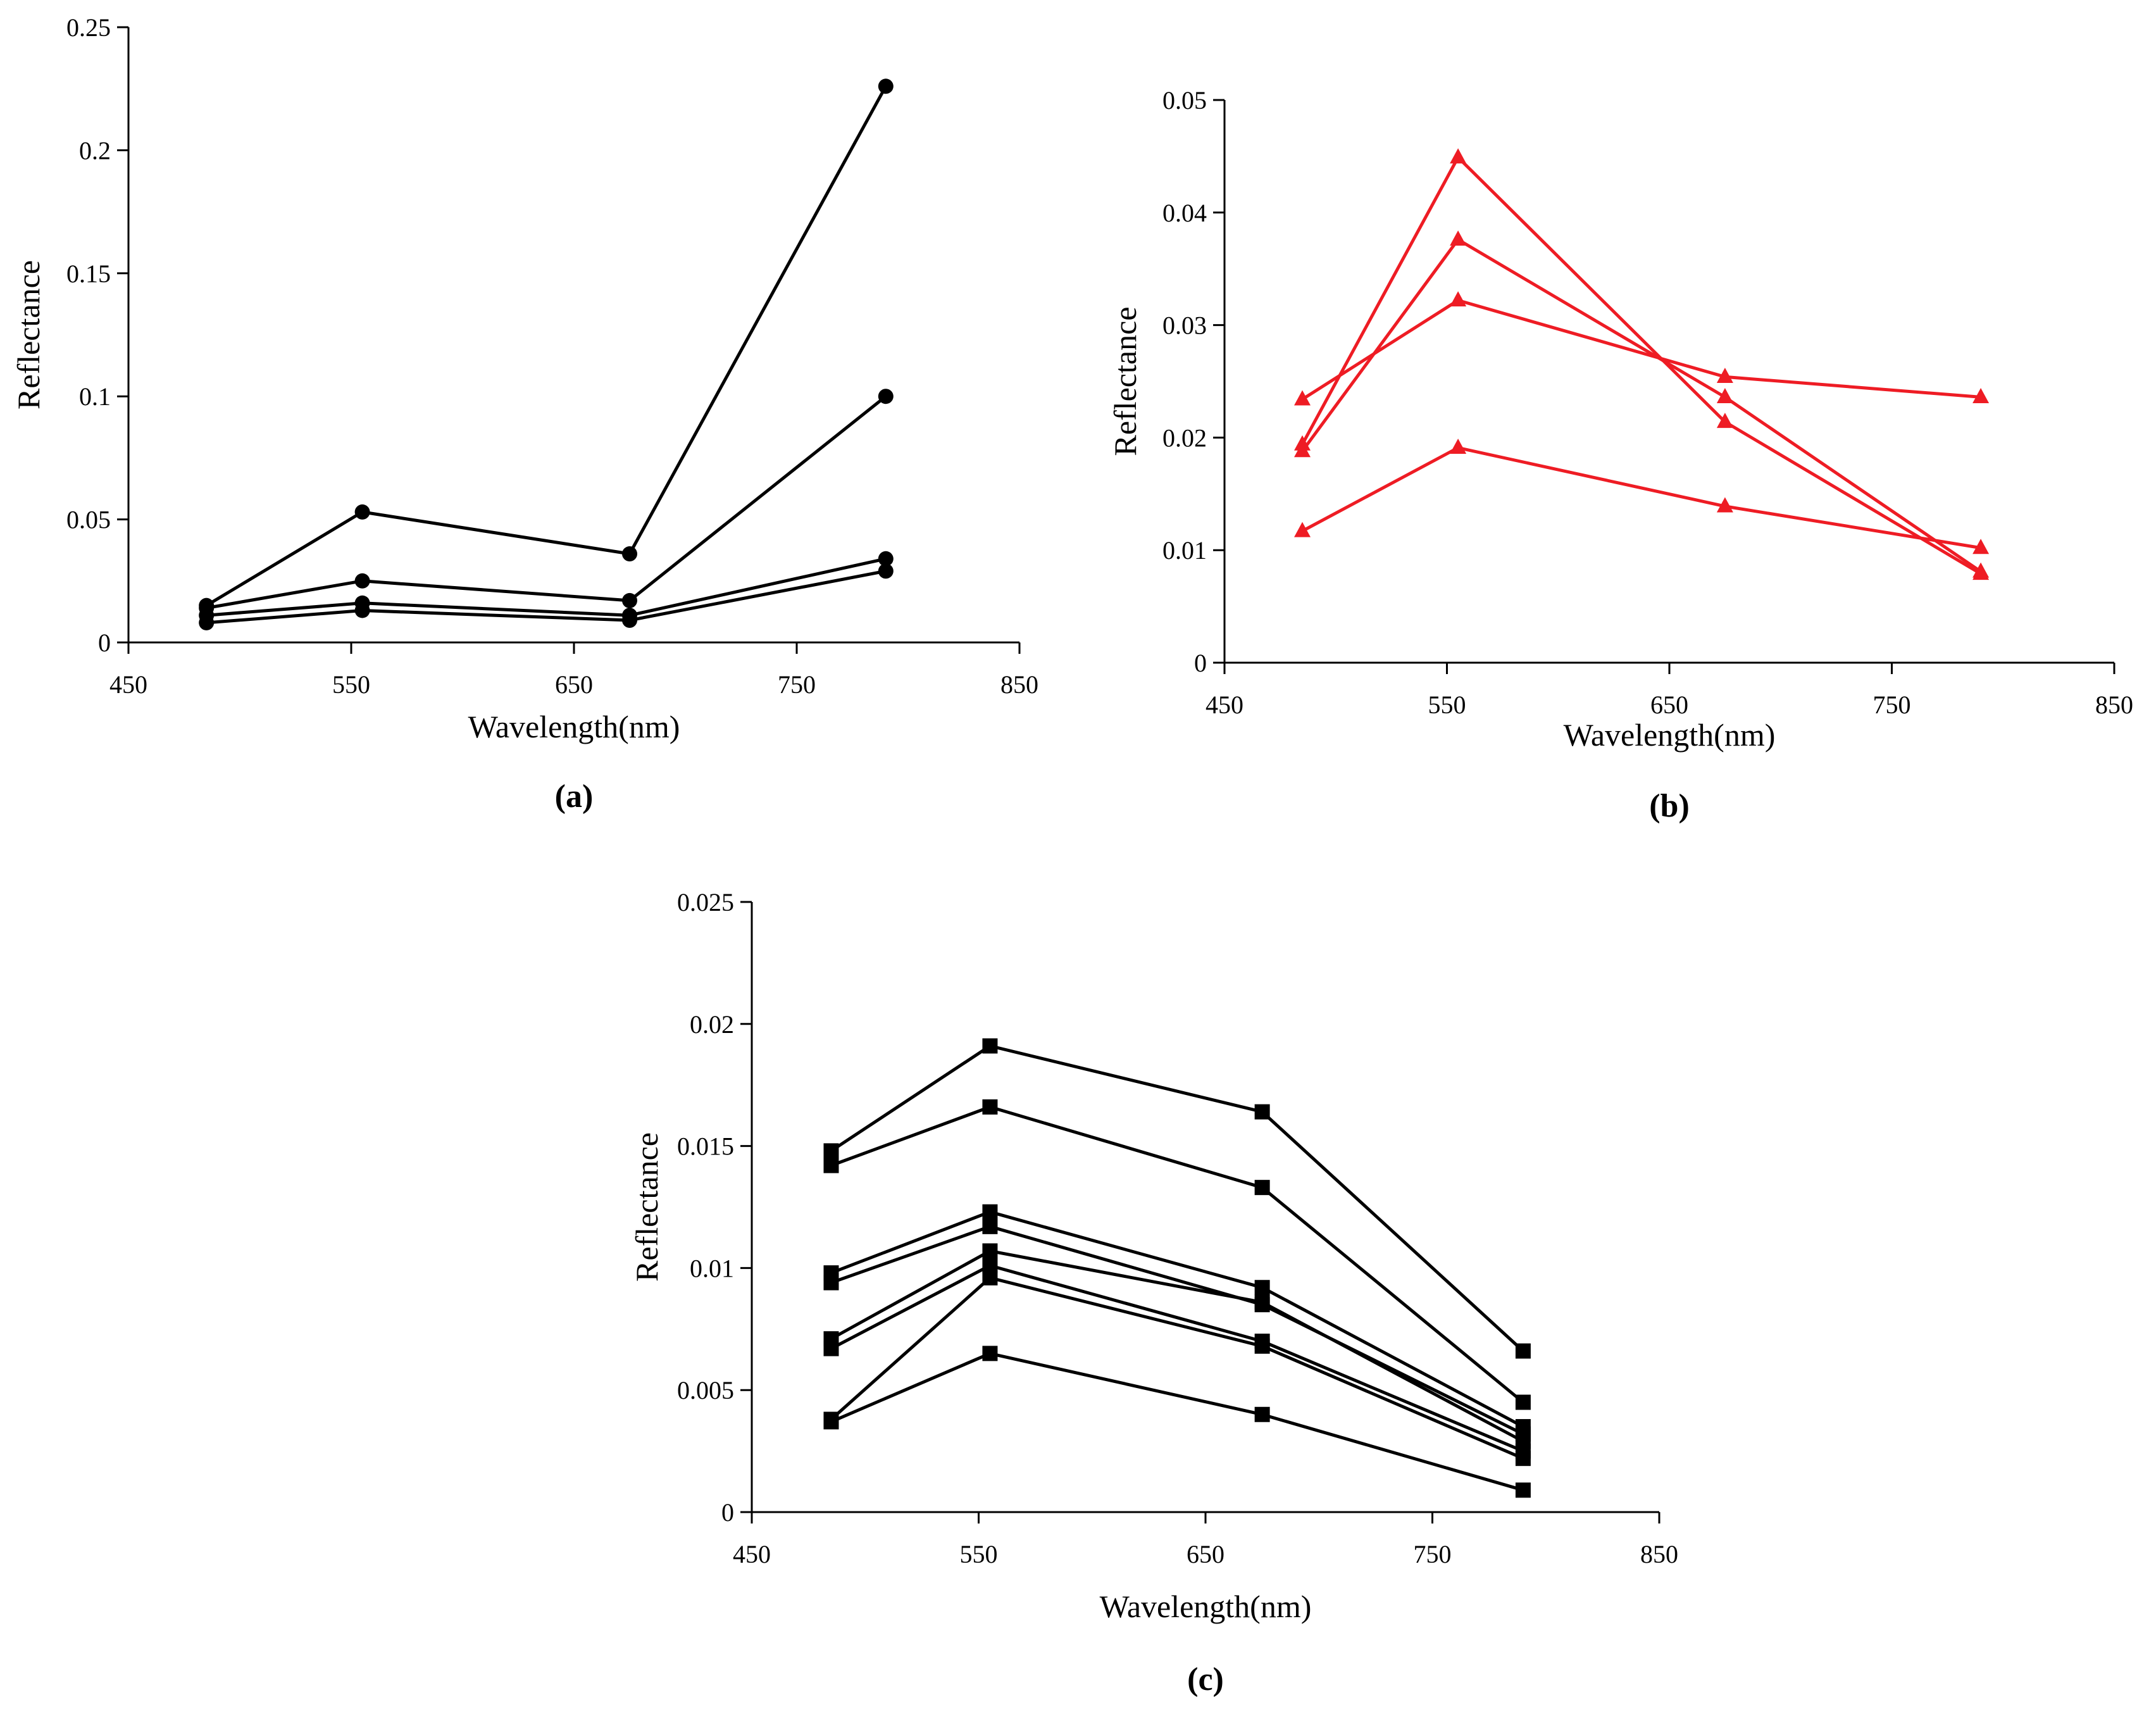 The width and height of the screenshot is (2156, 1714). I want to click on chart-c-y-tick-label: 0.01, so click(712, 1268).